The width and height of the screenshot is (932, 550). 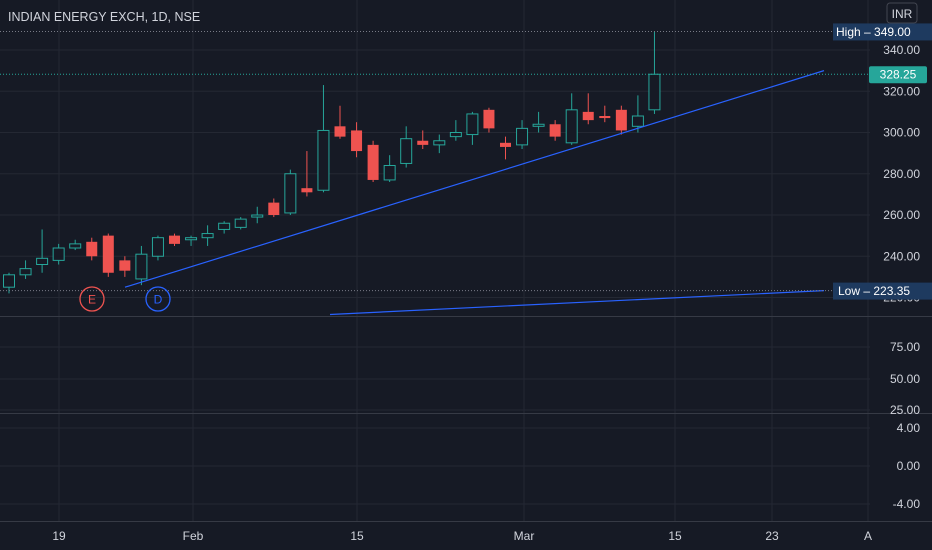 I want to click on x-tick-label: Mar, so click(x=524, y=536).